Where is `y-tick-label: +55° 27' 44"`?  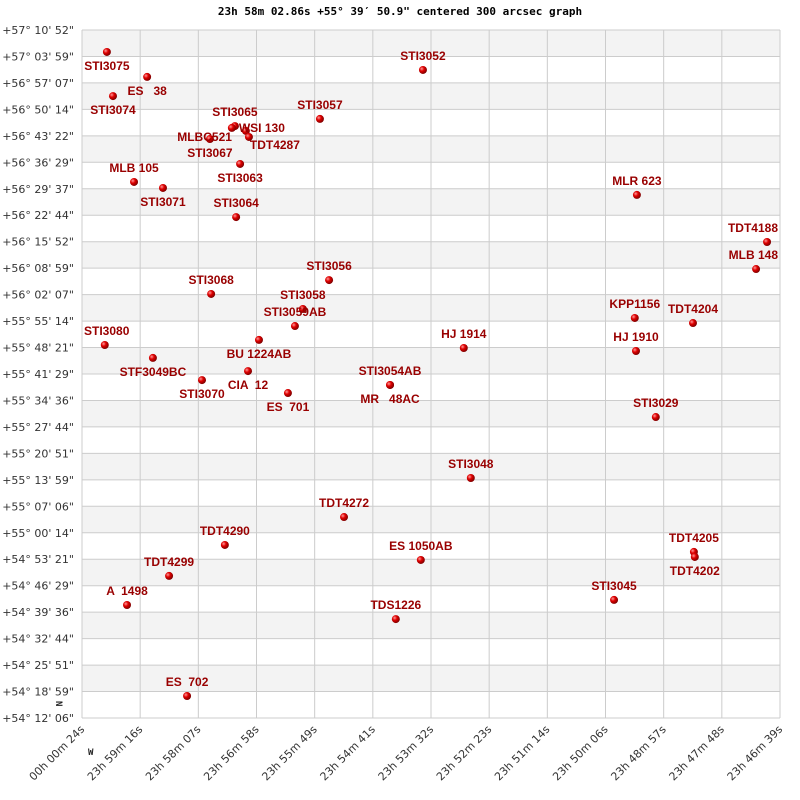
y-tick-label: +55° 27' 44" is located at coordinates (38, 427).